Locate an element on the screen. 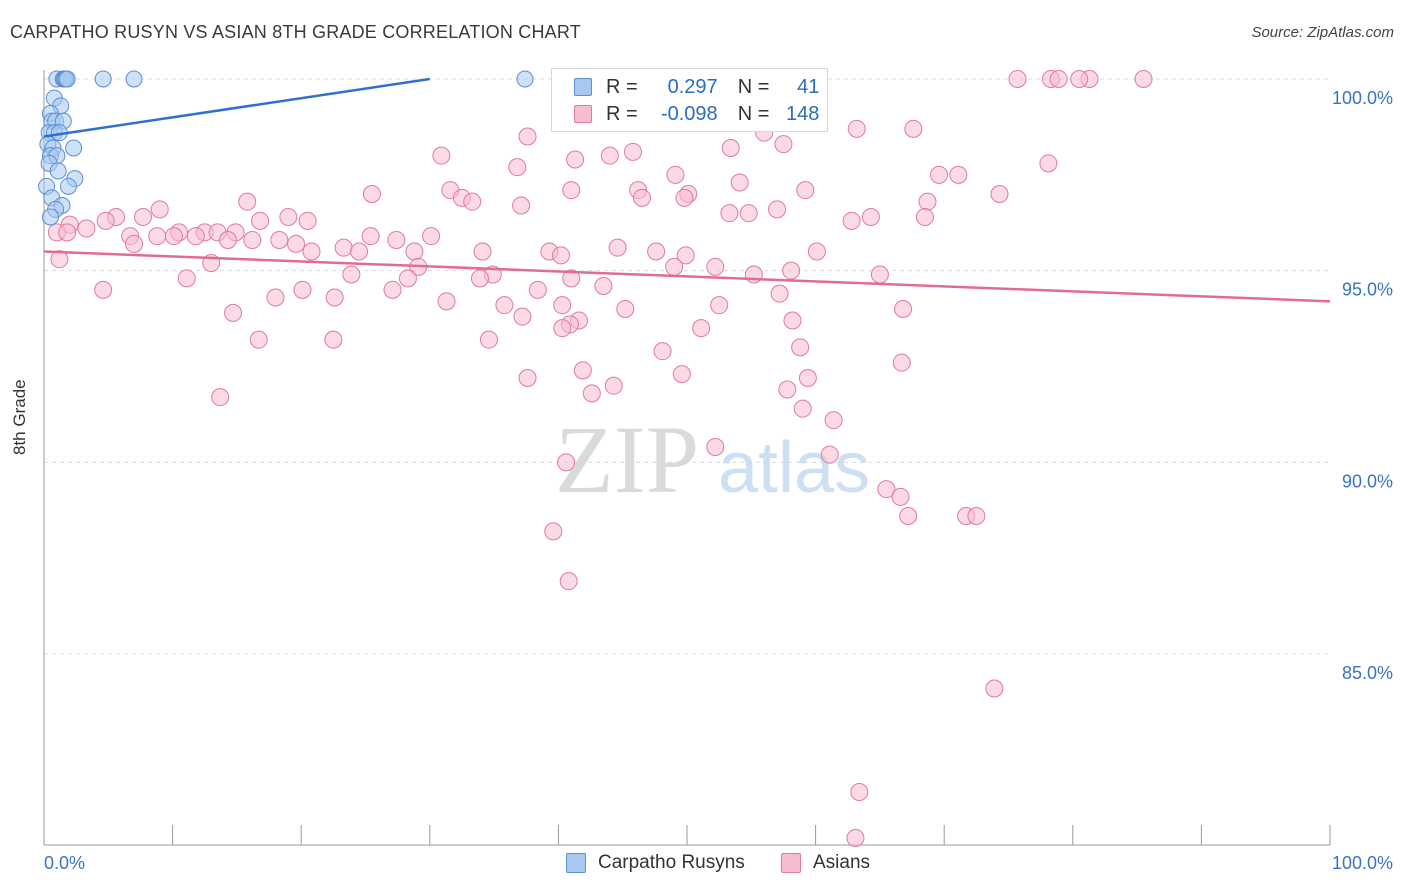 This screenshot has width=1406, height=892. watermark-atlas: atlas is located at coordinates (794, 468).